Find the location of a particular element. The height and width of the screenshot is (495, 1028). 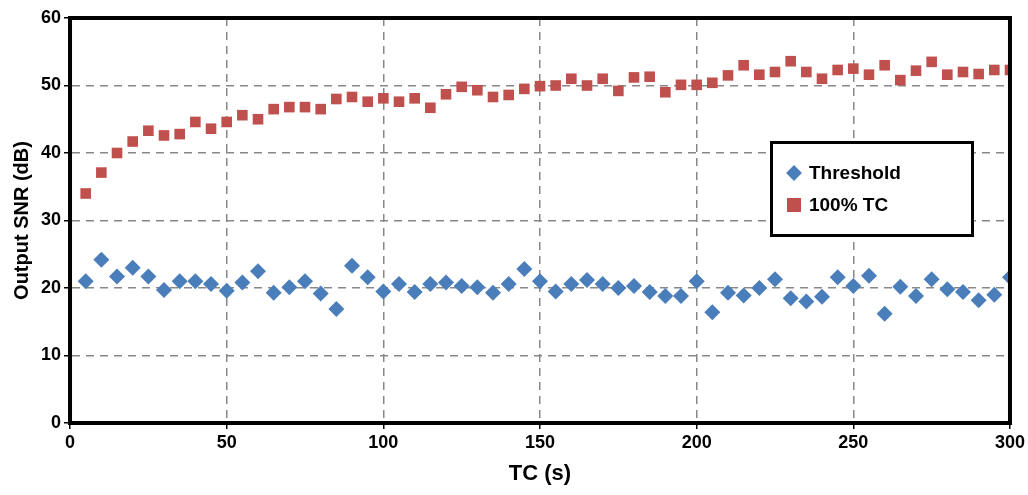

y-tick-label: 50 is located at coordinates (51, 84).